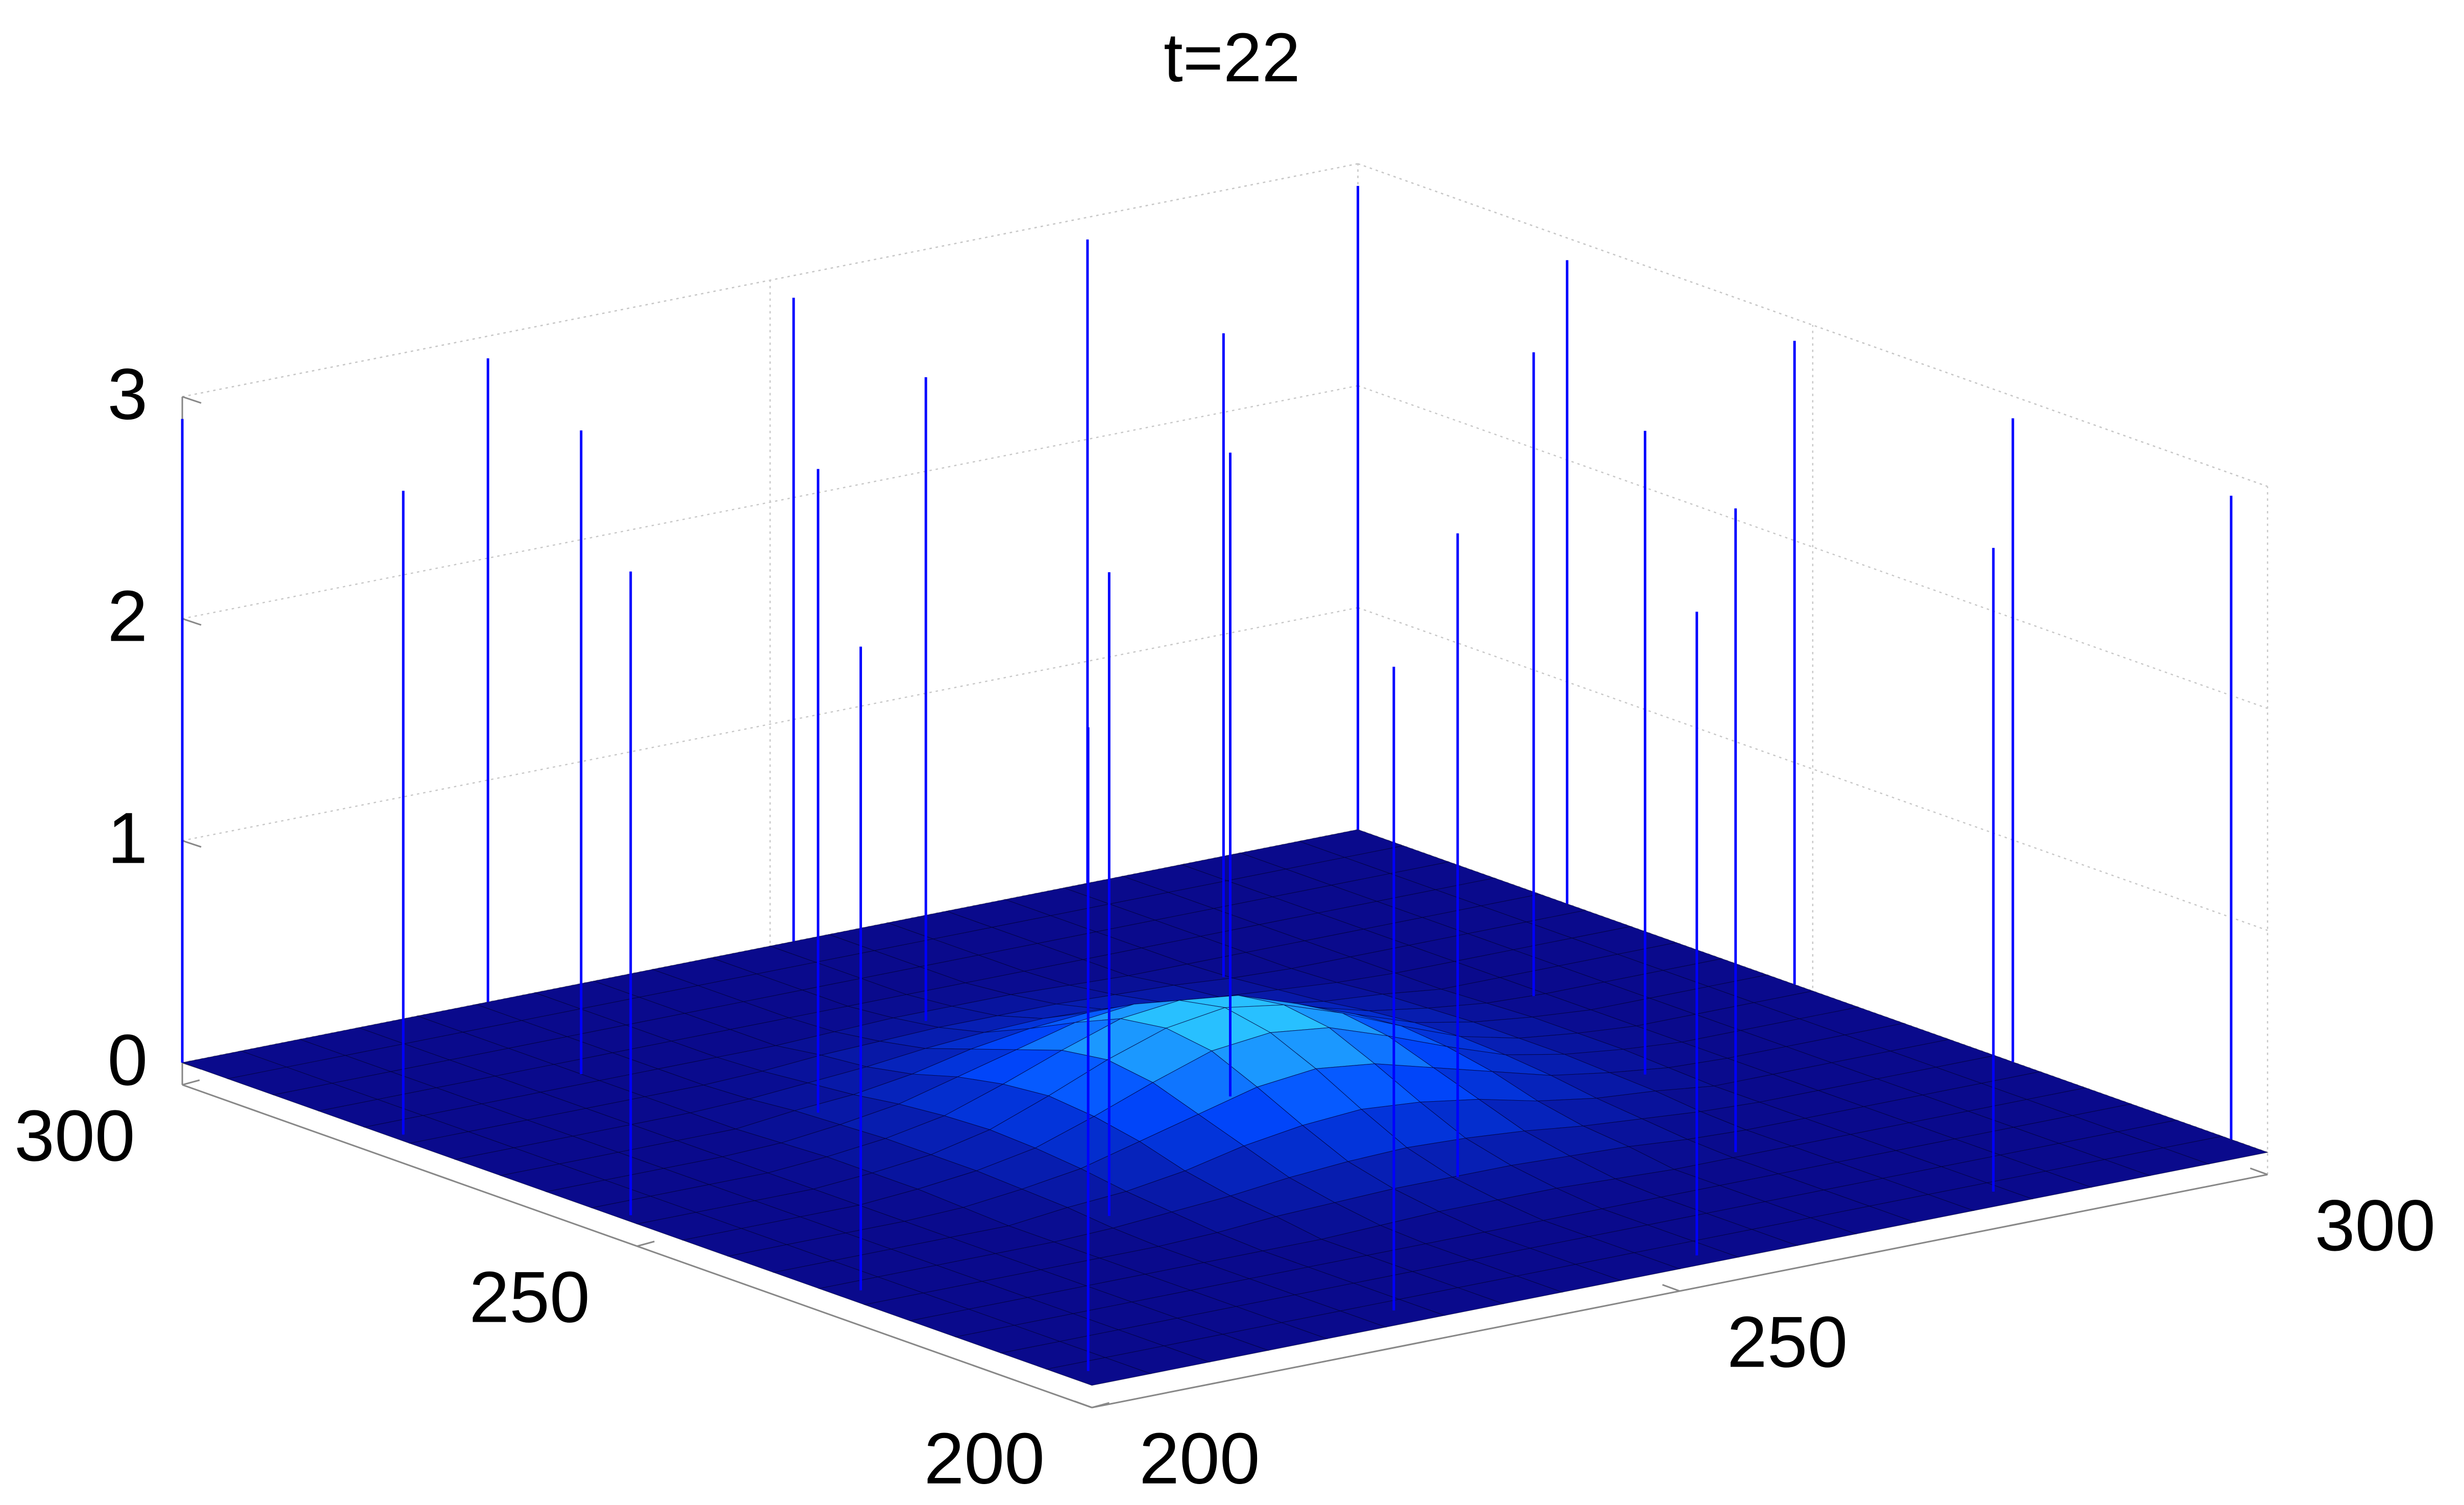  I want to click on z-tick-label: 2, so click(127, 617).